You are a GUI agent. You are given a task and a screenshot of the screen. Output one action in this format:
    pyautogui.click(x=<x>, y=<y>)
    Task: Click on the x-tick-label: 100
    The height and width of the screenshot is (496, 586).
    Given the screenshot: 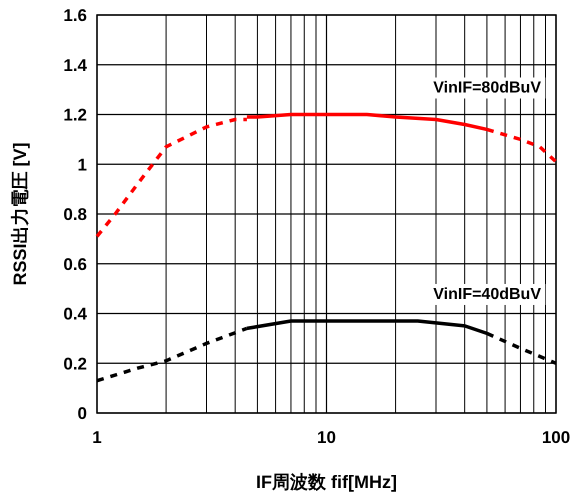 What is the action you would take?
    pyautogui.click(x=556, y=437)
    